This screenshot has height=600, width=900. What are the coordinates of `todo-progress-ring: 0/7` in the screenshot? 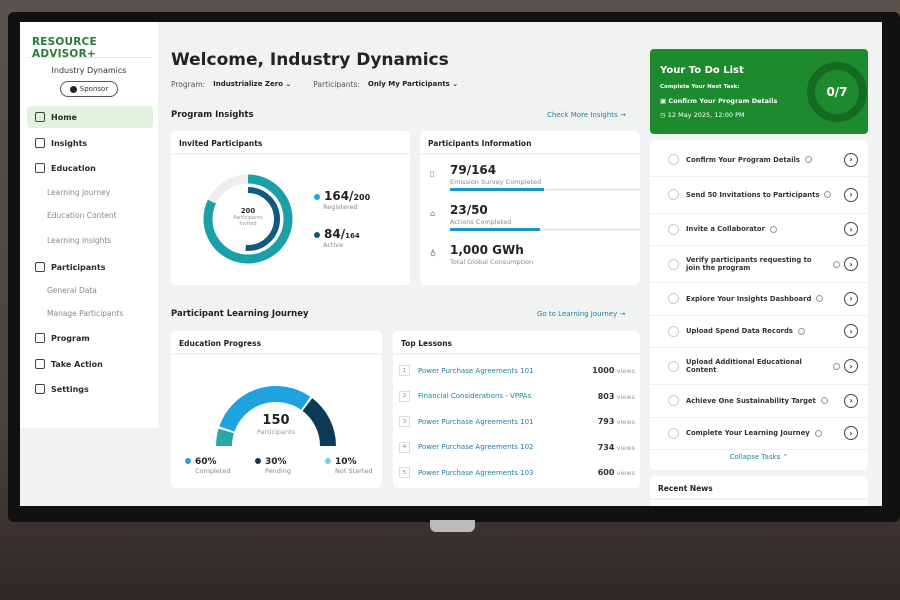 It's located at (837, 92).